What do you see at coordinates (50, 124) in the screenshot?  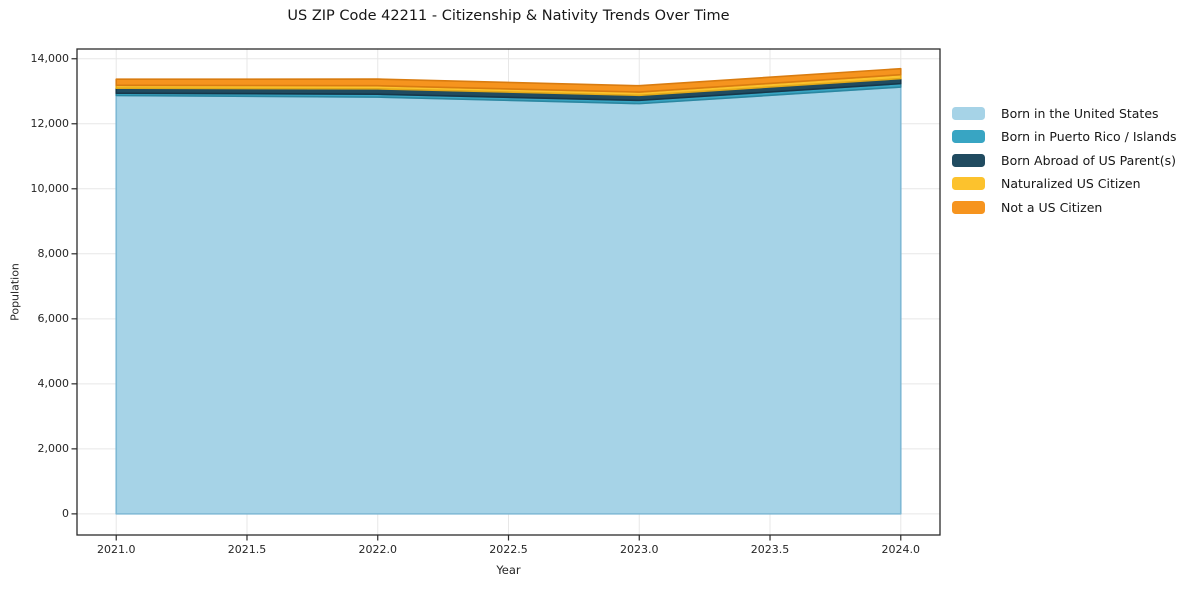 I see `y-tick-label: 12,000` at bounding box center [50, 124].